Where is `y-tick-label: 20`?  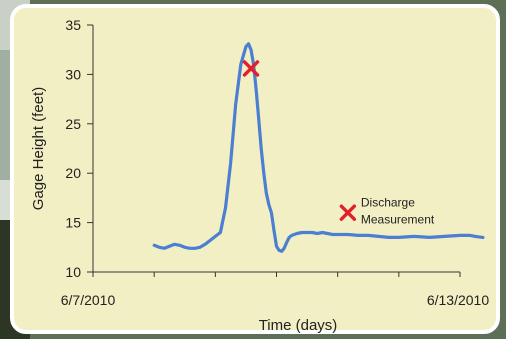 y-tick-label: 20 is located at coordinates (73, 173).